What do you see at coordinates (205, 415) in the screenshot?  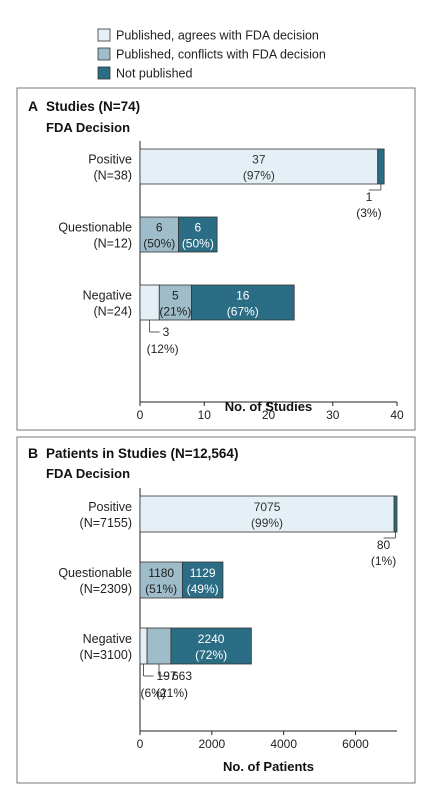 I see `x-tick-label: 10` at bounding box center [205, 415].